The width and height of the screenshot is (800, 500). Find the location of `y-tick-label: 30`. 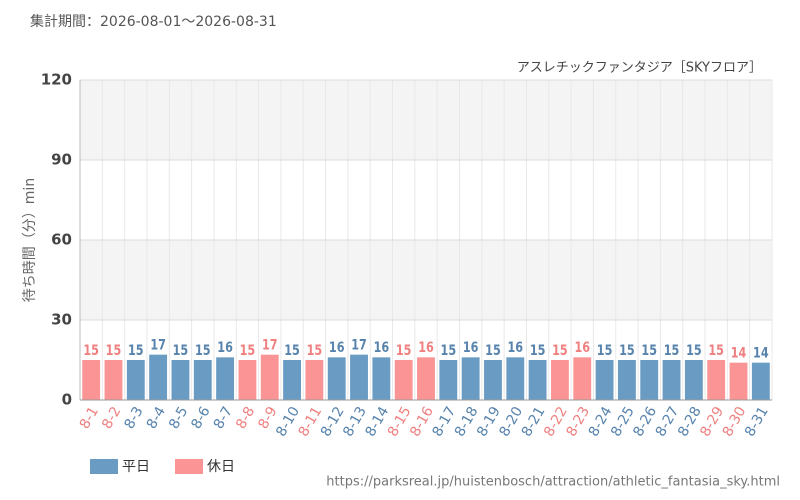

y-tick-label: 30 is located at coordinates (61, 320).